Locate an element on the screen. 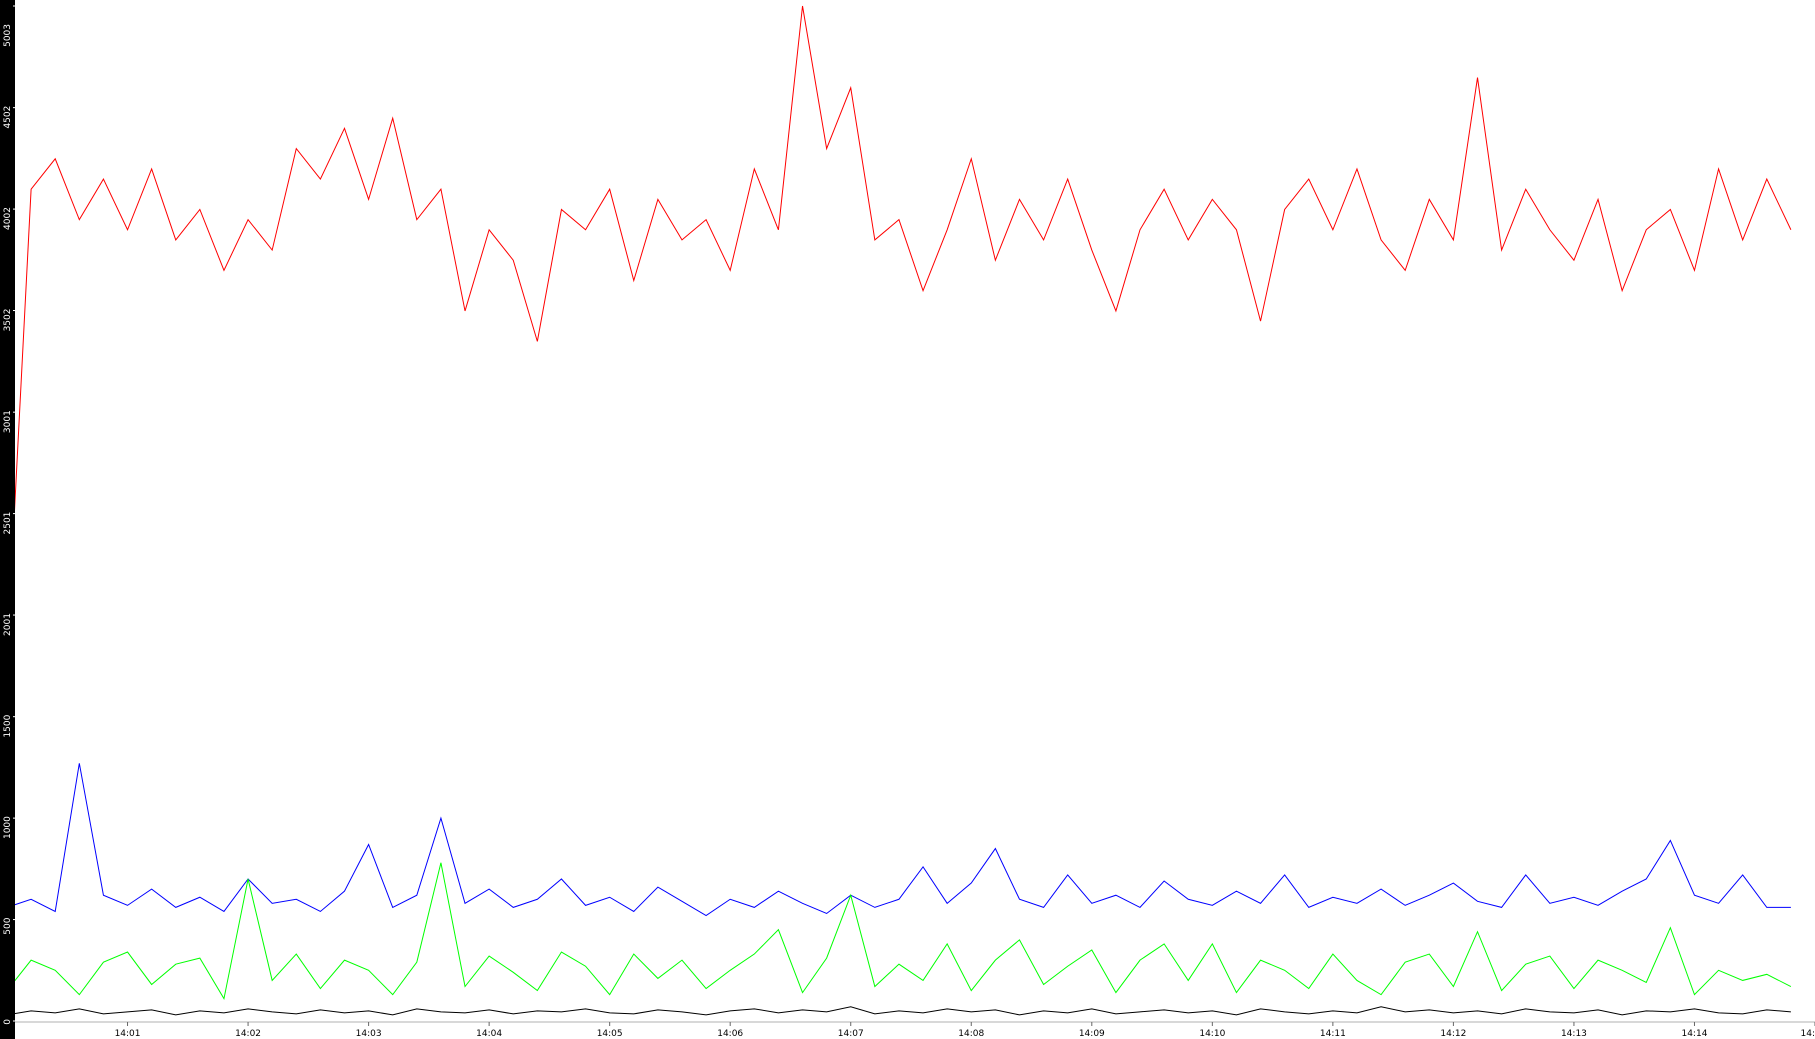 The image size is (1815, 1039). y-tick-label: 3001 is located at coordinates (8, 421).